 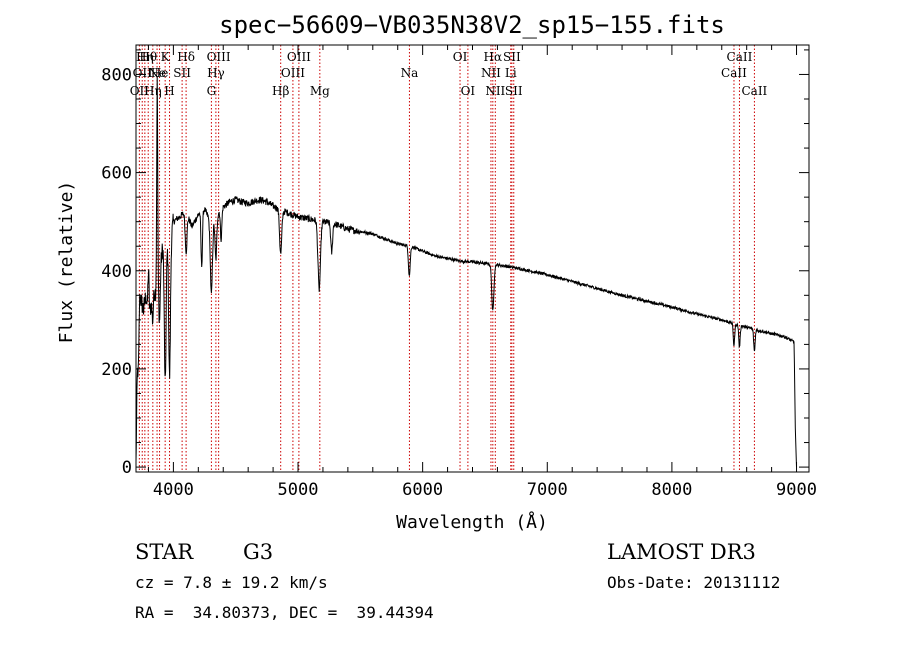 What do you see at coordinates (116, 272) in the screenshot?
I see `y-tick-label: 400` at bounding box center [116, 272].